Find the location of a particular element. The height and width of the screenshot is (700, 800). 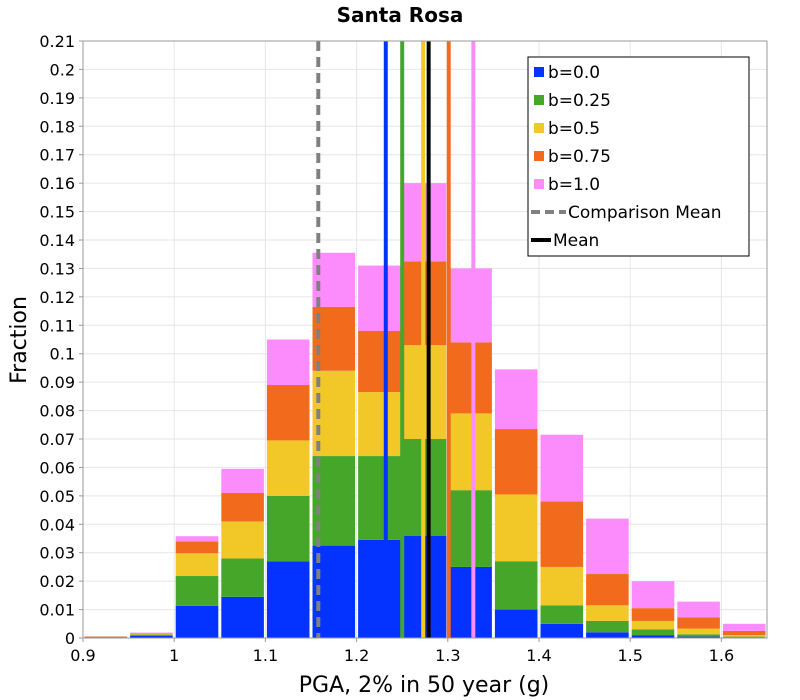

y-tick-label: 0.01 is located at coordinates (57, 610).